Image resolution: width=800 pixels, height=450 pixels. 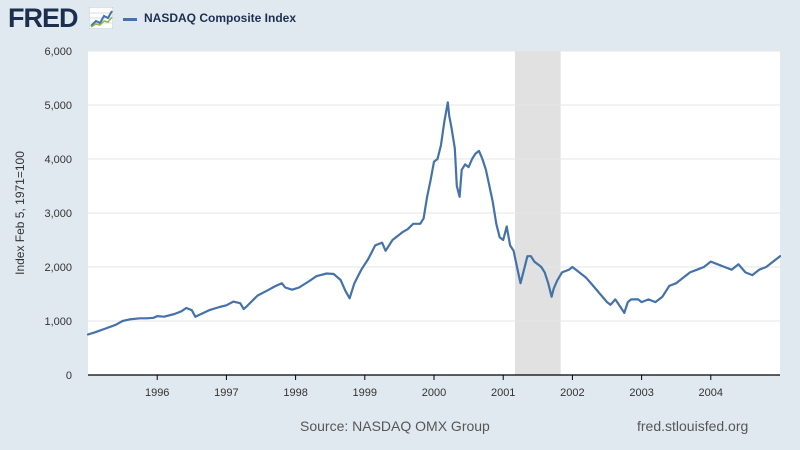 What do you see at coordinates (101, 18) in the screenshot?
I see `fred-logo-graph-icon` at bounding box center [101, 18].